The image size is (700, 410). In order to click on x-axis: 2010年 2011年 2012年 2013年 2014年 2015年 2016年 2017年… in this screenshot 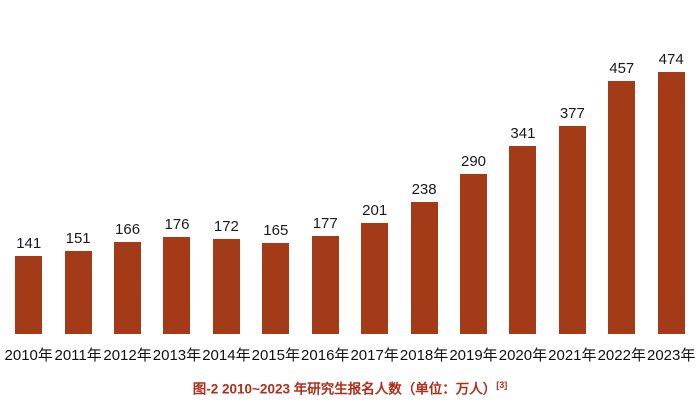, I will do `click(350, 354)`.